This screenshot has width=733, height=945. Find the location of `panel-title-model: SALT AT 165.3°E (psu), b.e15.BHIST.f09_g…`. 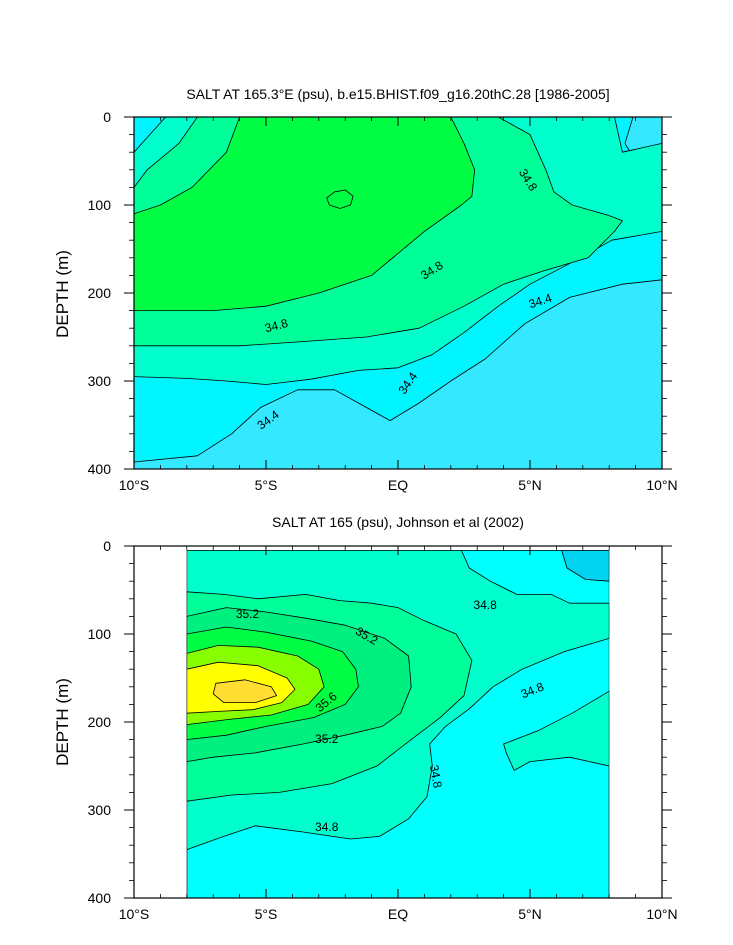

panel-title-model: SALT AT 165.3°E (psu), b.e15.BHIST.f09_g… is located at coordinates (397, 94).